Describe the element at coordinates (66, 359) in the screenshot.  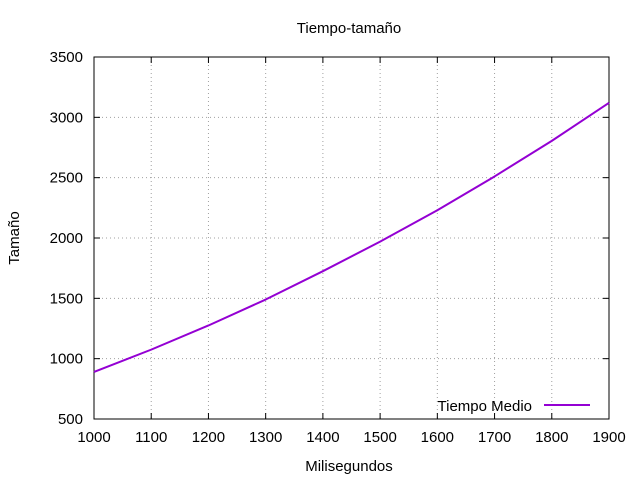
I see `y-tick-label: 1000` at that location.